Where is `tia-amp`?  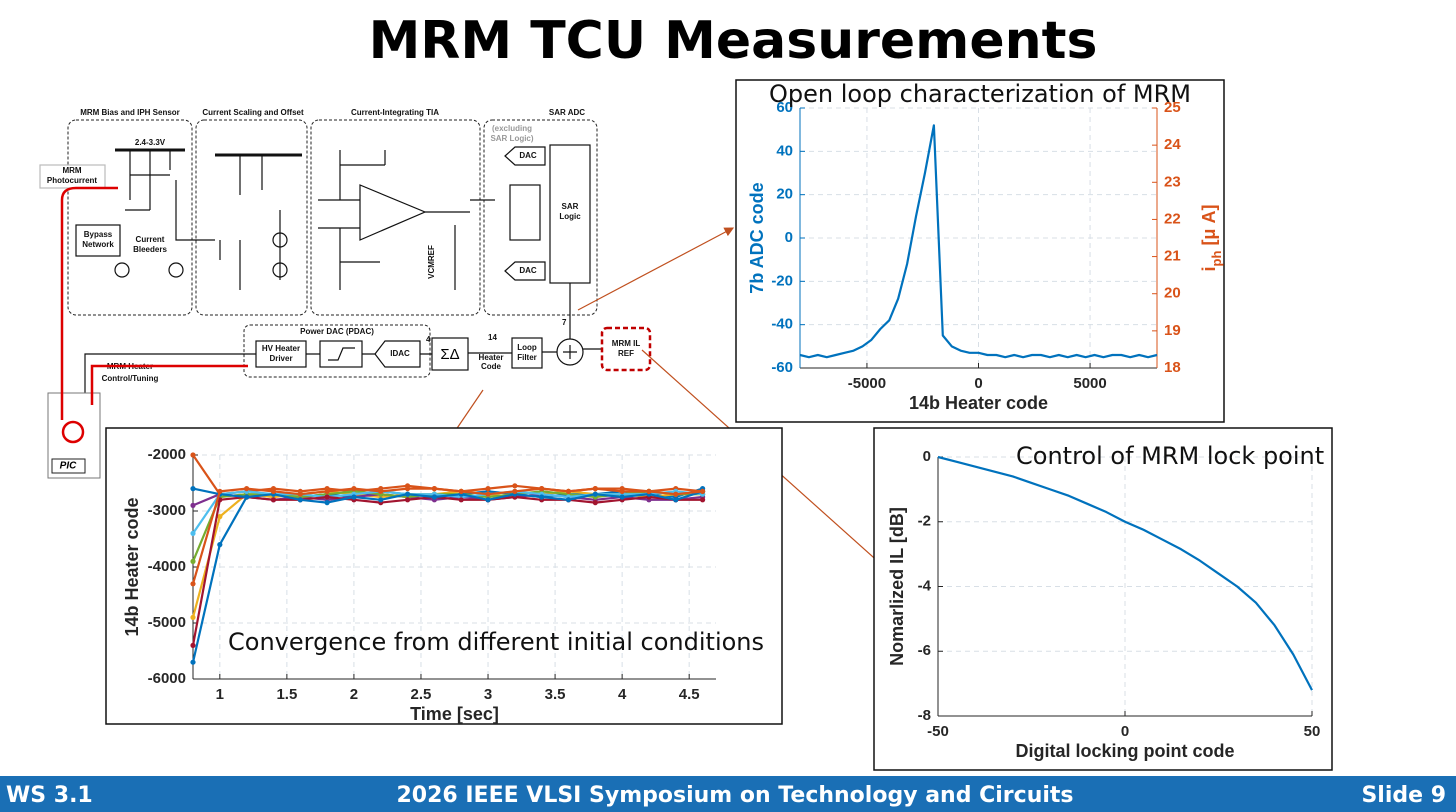 tia-amp is located at coordinates (393, 212).